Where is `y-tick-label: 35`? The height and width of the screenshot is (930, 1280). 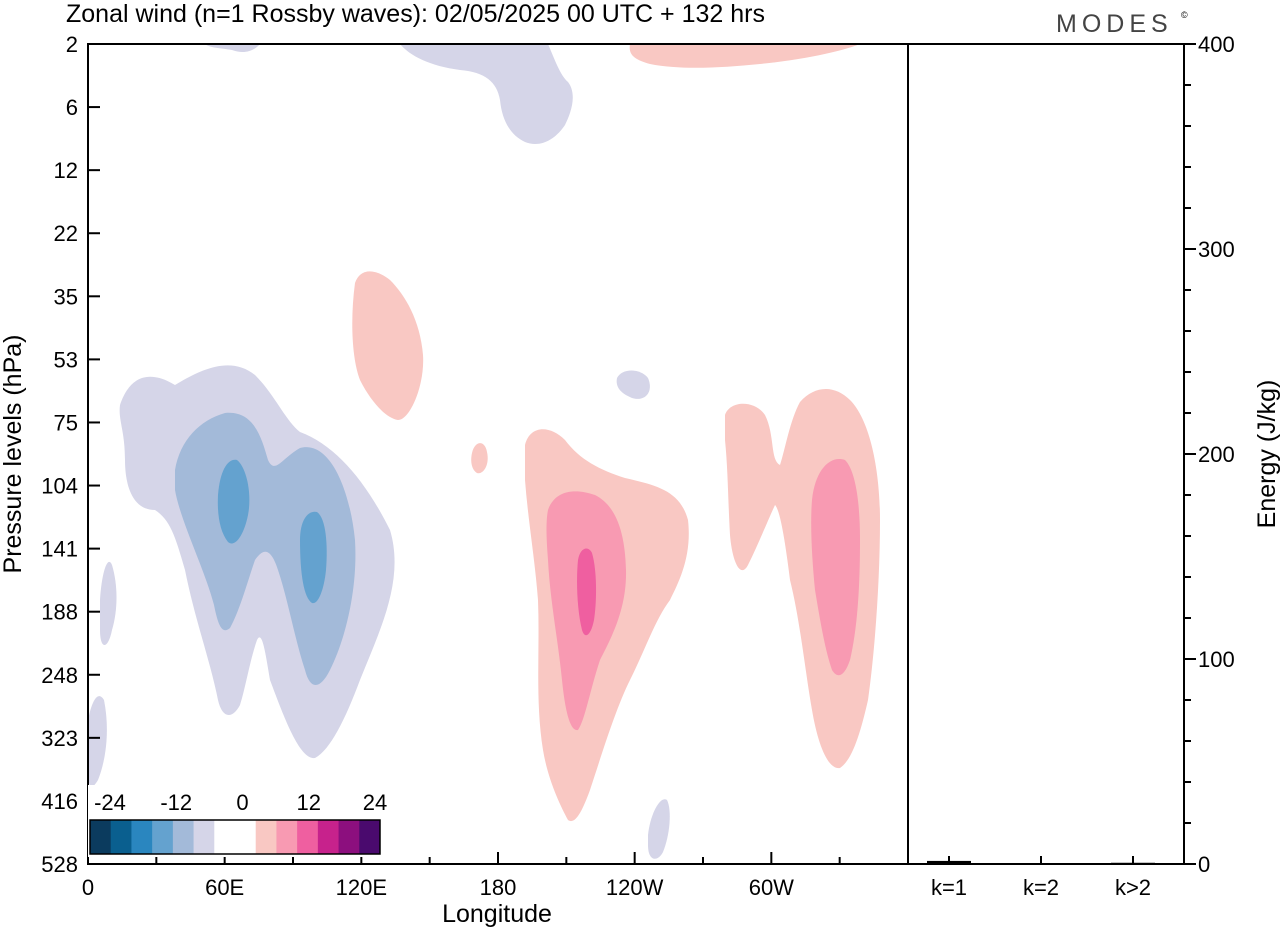
y-tick-label: 35 is located at coordinates (66, 296).